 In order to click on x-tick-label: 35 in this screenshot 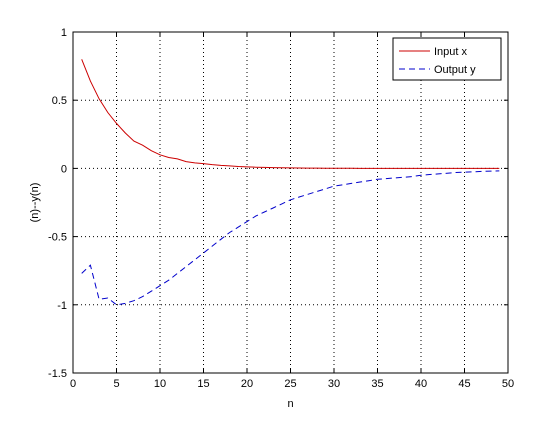, I will do `click(377, 384)`.